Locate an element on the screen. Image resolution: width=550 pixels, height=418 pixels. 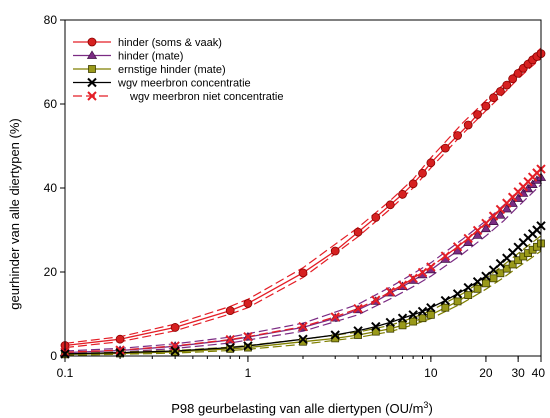
legend-label: wgv meerbron concentratie is located at coordinates (184, 84).